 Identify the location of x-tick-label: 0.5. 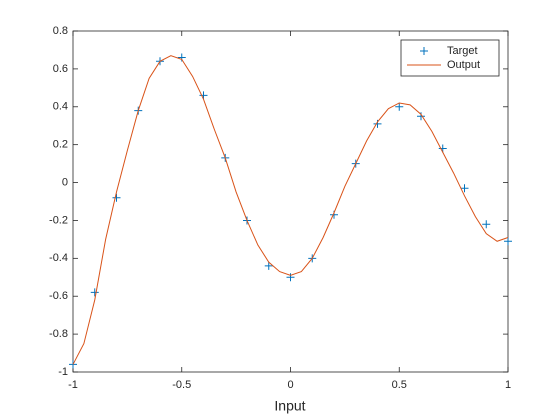
(399, 385).